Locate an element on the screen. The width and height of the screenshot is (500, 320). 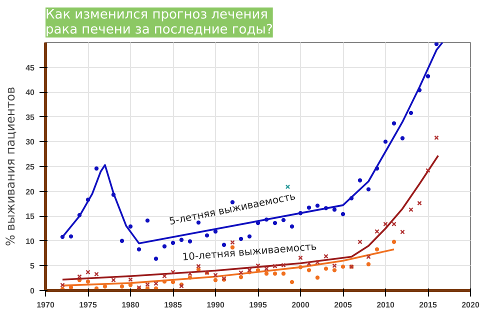
y-axis-title: % выживания пациентов is located at coordinates (11, 166).